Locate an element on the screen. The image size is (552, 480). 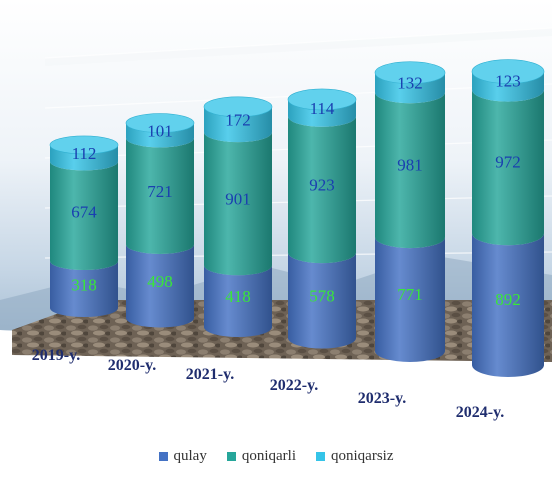
data-label-qoniqarli-2024-y: 972 is located at coordinates (508, 161).